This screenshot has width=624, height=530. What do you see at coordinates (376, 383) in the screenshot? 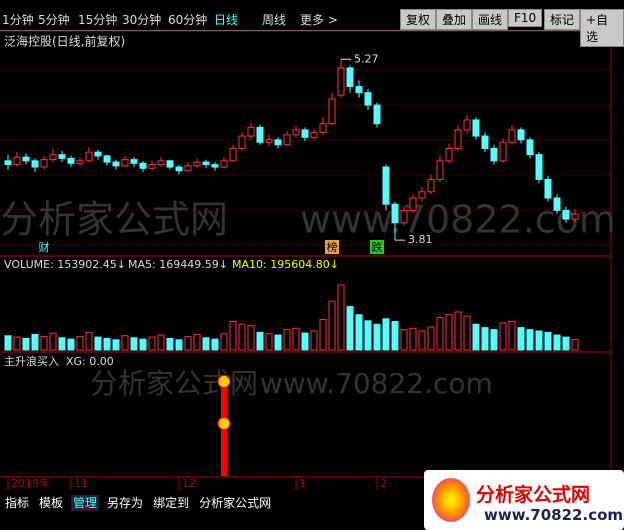
I see `watermark: www.70822.com` at bounding box center [376, 383].